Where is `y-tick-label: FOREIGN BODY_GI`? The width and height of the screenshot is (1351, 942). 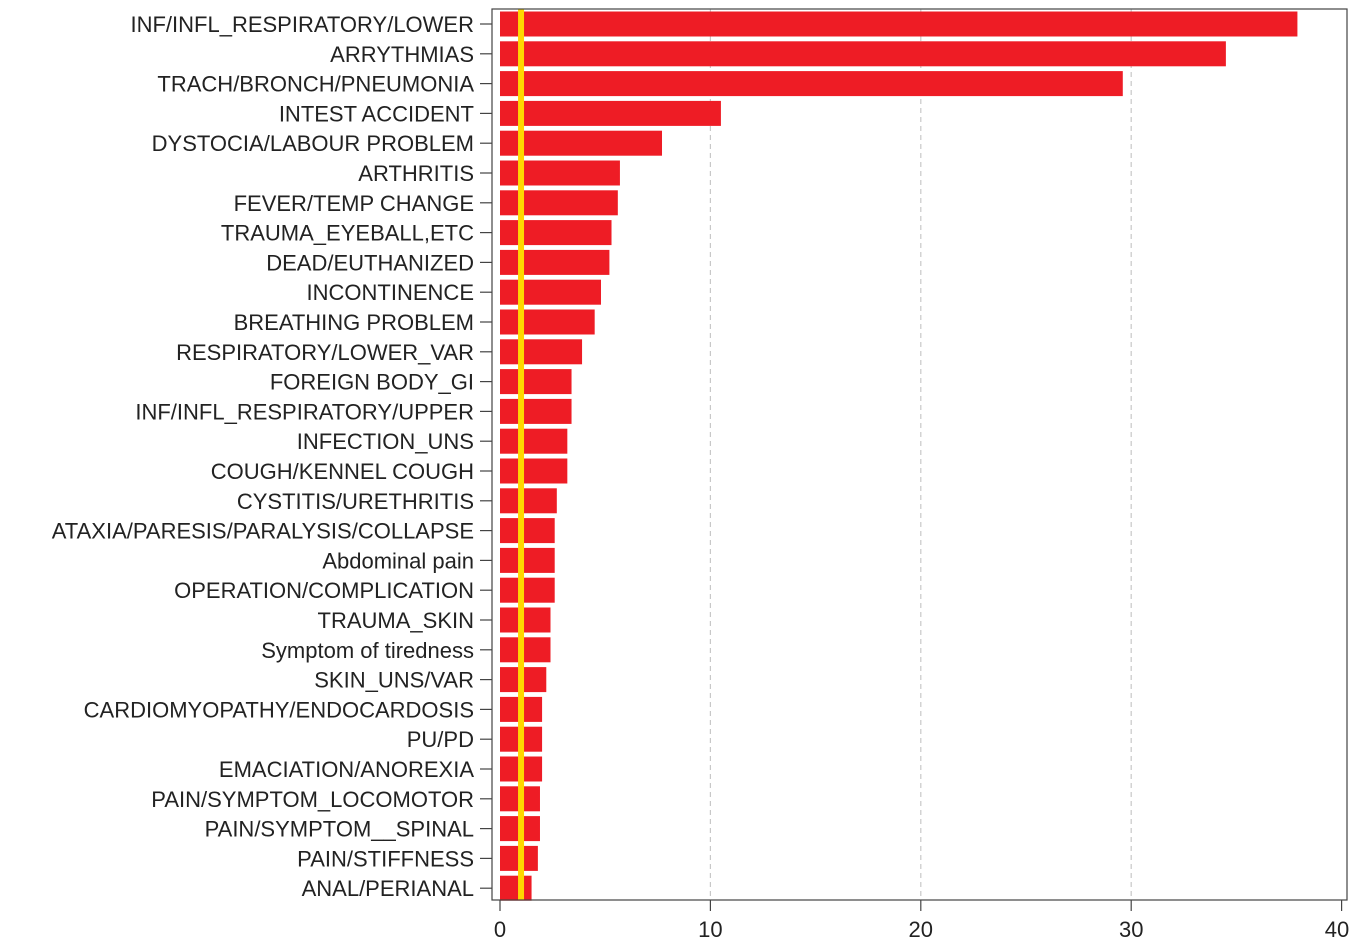
y-tick-label: FOREIGN BODY_GI is located at coordinates (372, 382).